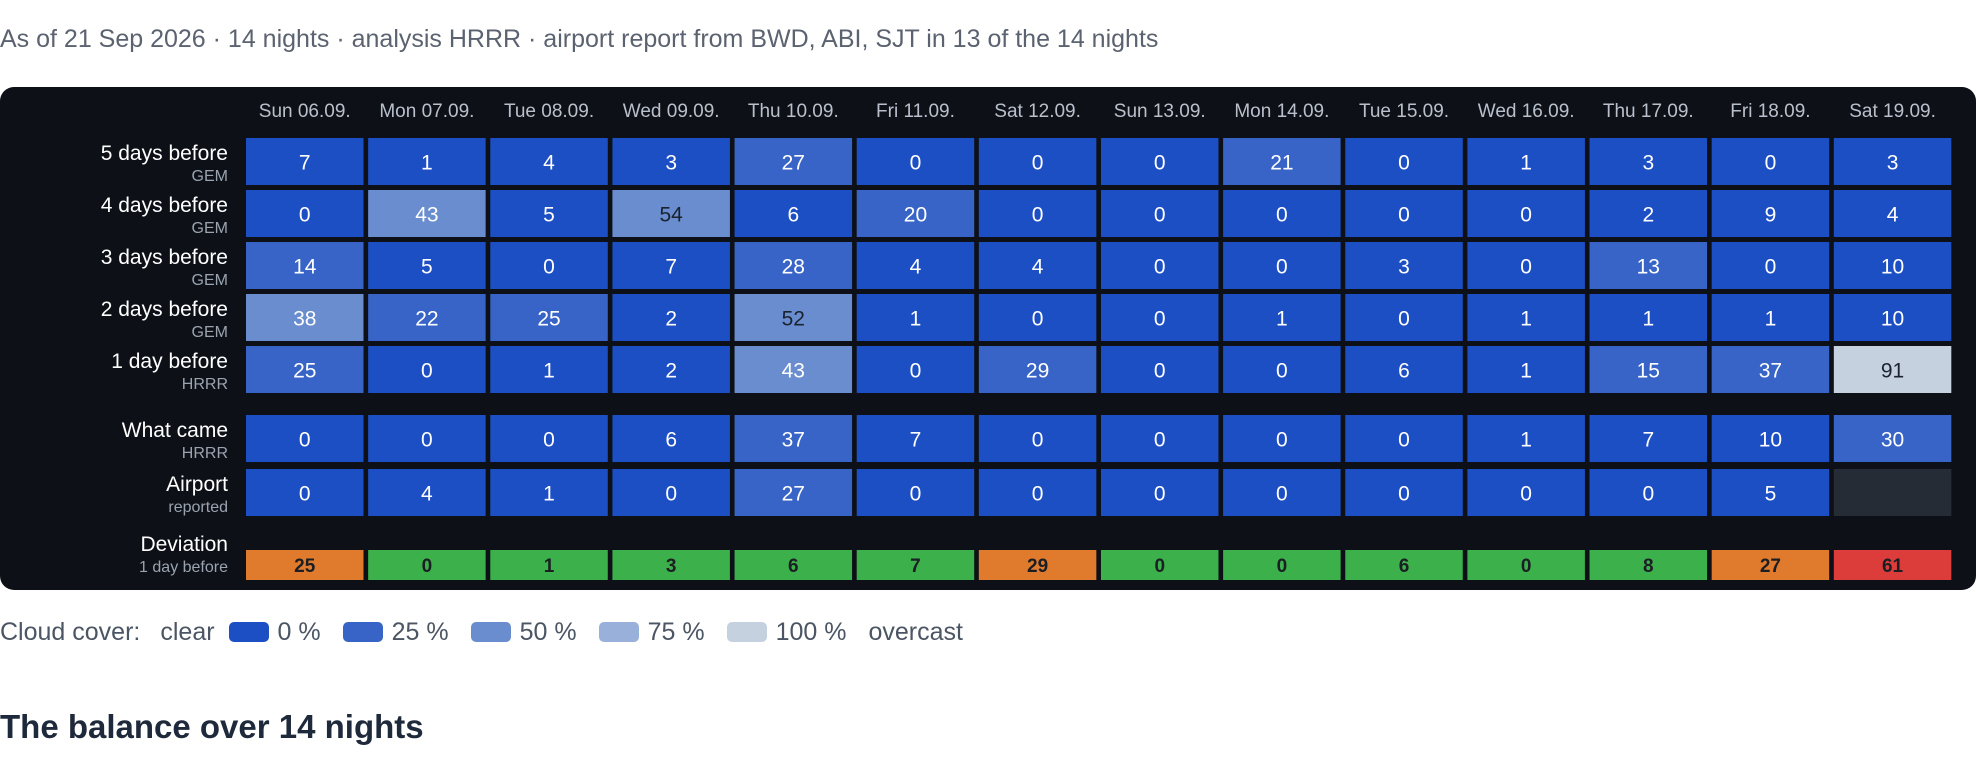 The image size is (1976, 780). I want to click on cell-value: 29, so click(1037, 371).